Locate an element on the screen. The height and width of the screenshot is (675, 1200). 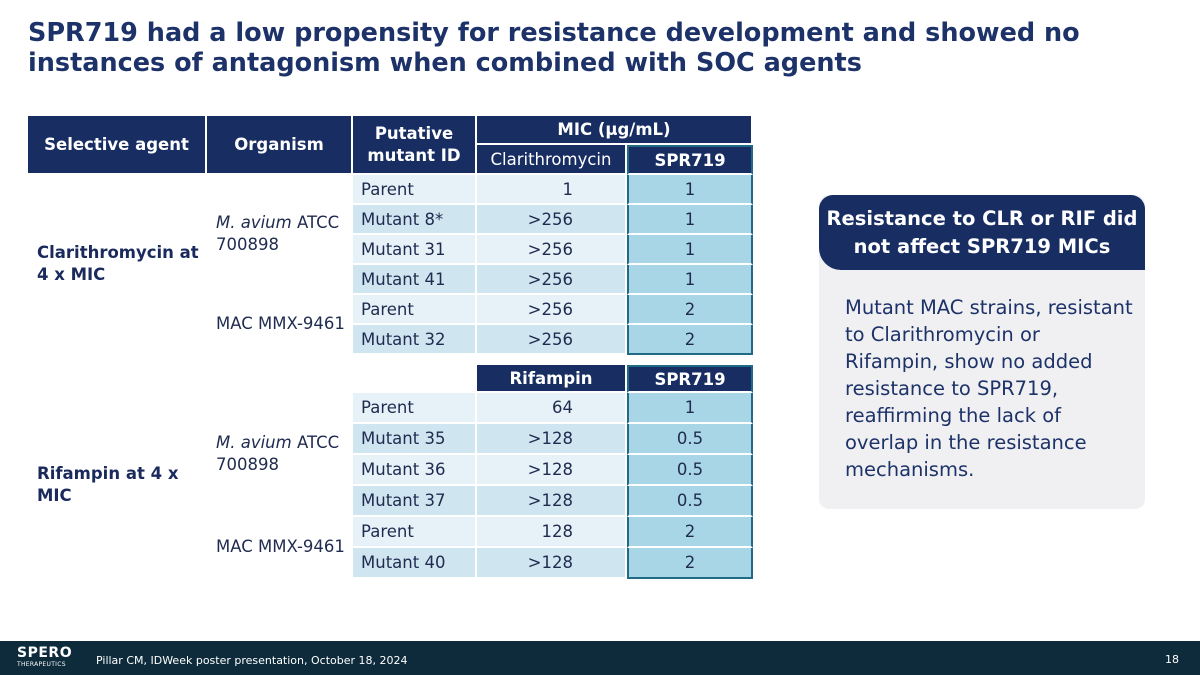
header-mic-group: MIC (µg/mL) is located at coordinates (615, 130).